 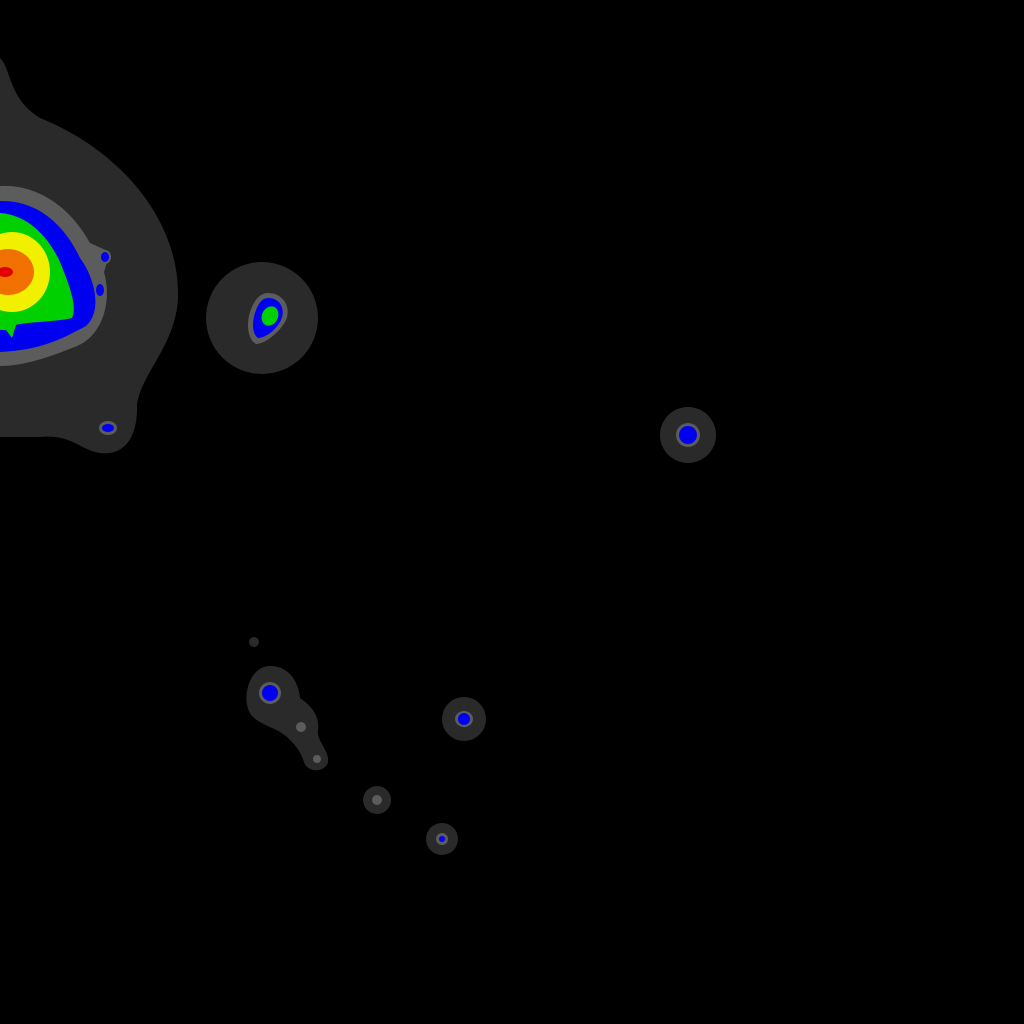 What do you see at coordinates (6, 272) in the screenshot?
I see `contour-red` at bounding box center [6, 272].